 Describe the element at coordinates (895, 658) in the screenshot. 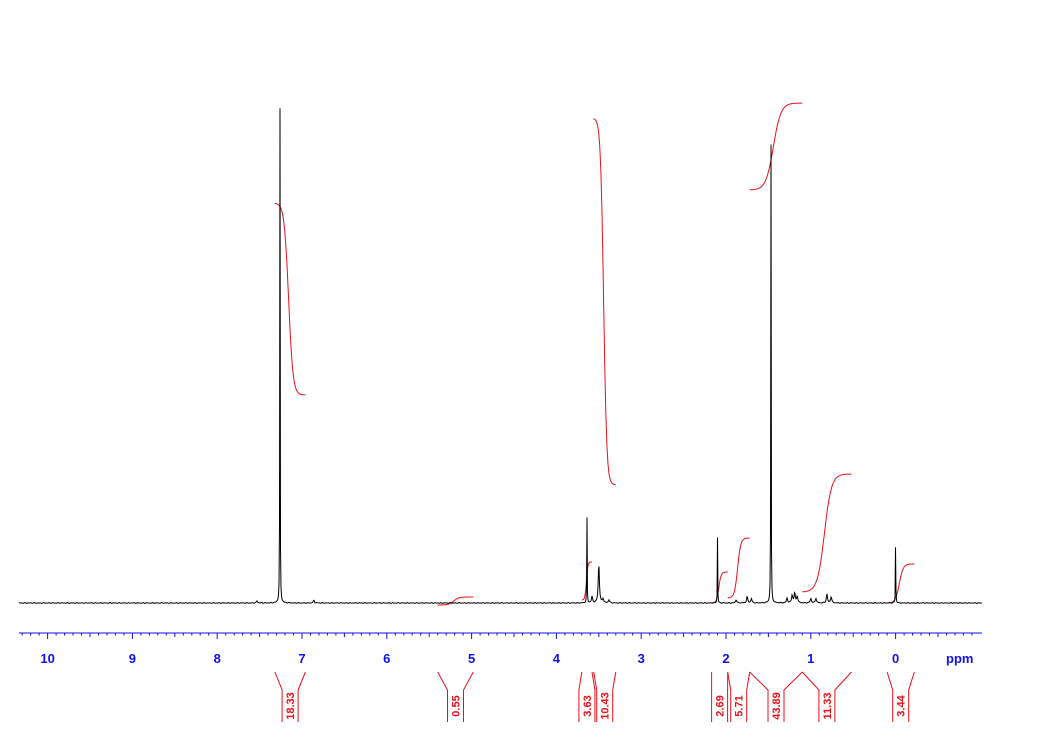

I see `x-tick-label: 0` at that location.